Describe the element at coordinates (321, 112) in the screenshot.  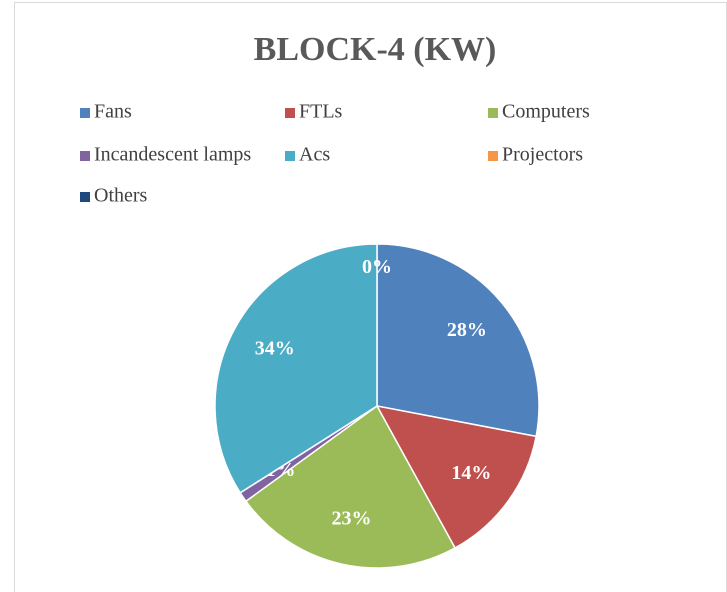
I see `legend-label: FTLs` at that location.